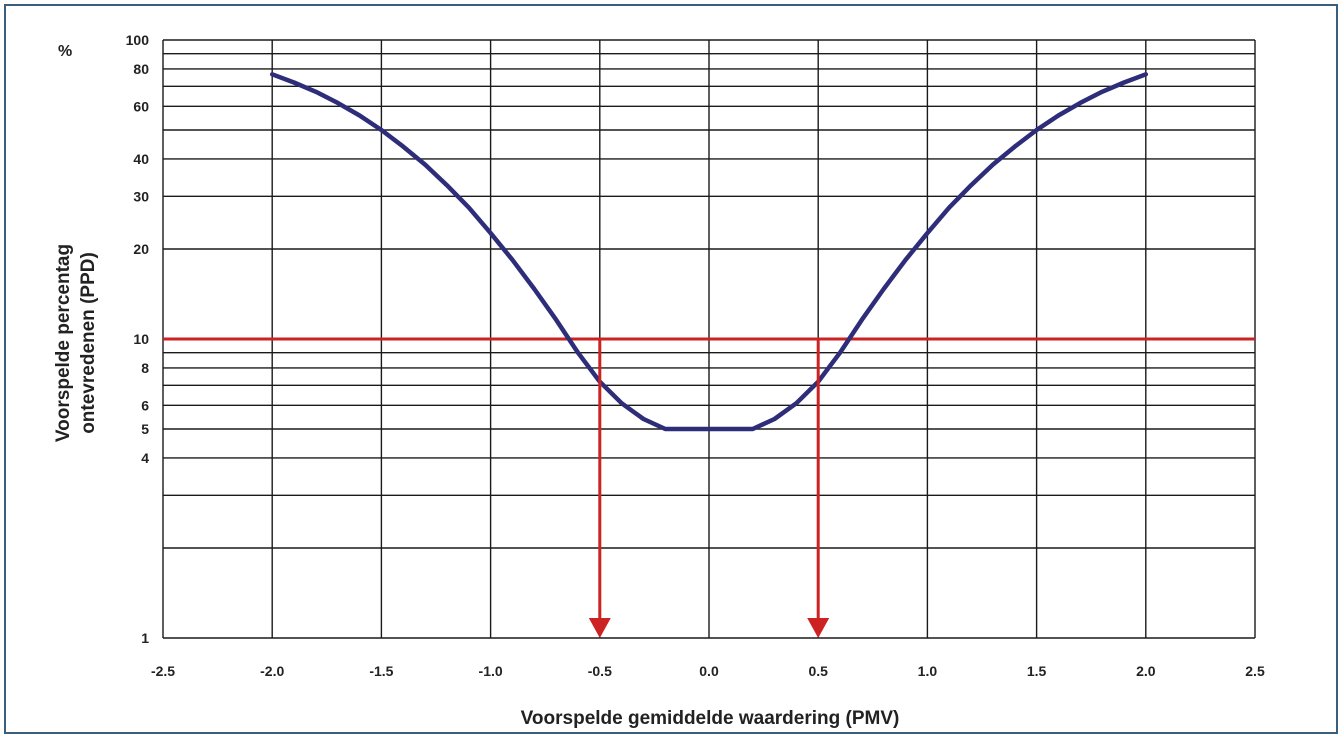  Describe the element at coordinates (145, 638) in the screenshot. I see `y-tick-label-1: 1` at that location.